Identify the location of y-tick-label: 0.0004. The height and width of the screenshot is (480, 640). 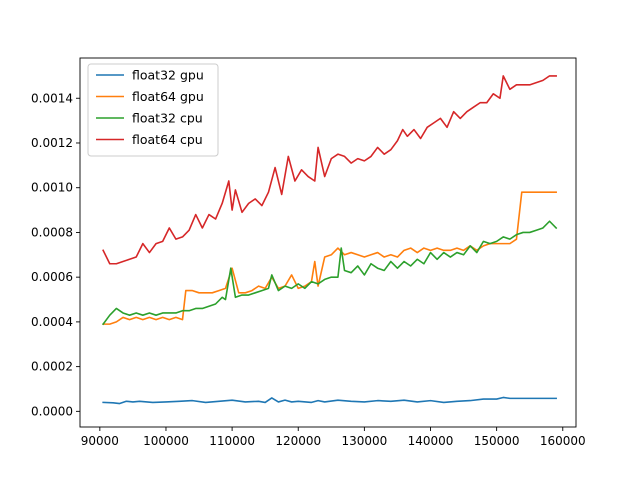
(52, 322).